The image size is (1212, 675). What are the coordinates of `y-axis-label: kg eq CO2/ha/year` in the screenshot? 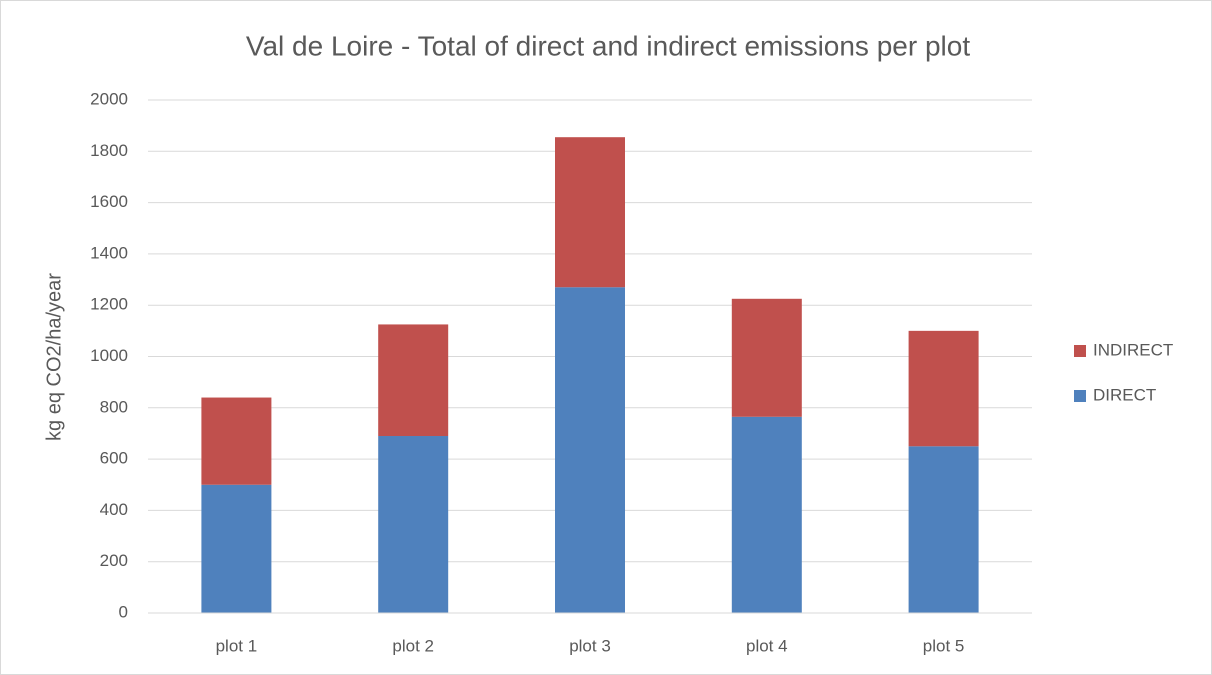 It's located at (54, 357).